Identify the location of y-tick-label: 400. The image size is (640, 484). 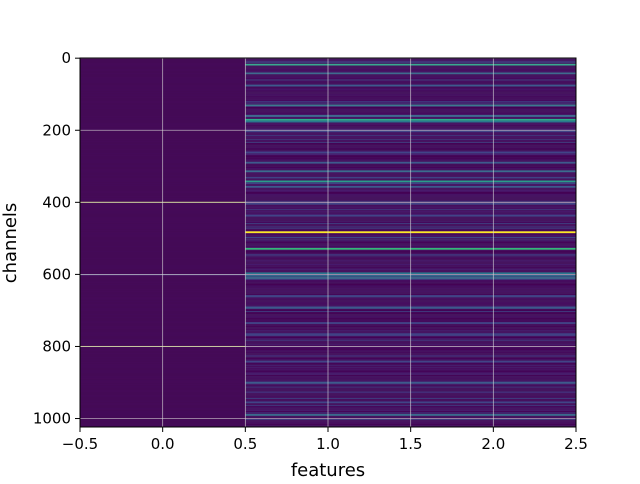
(56, 202).